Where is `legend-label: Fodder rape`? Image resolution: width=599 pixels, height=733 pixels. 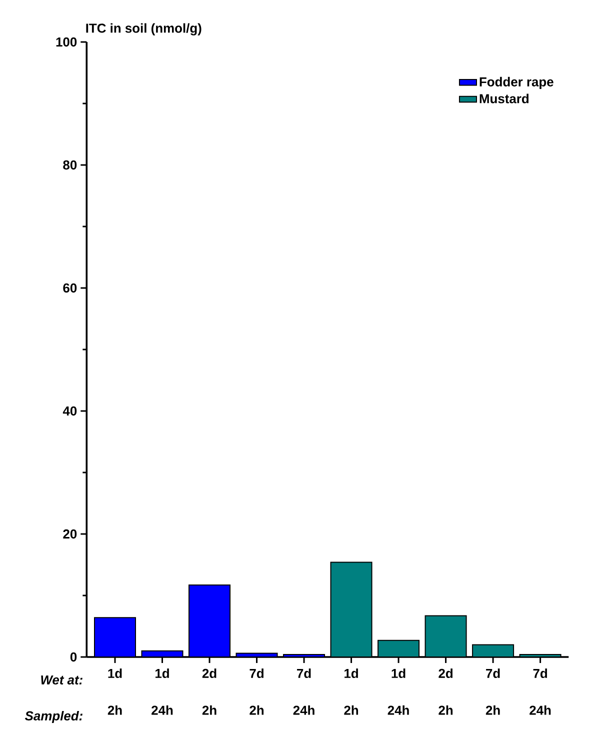 legend-label: Fodder rape is located at coordinates (517, 82).